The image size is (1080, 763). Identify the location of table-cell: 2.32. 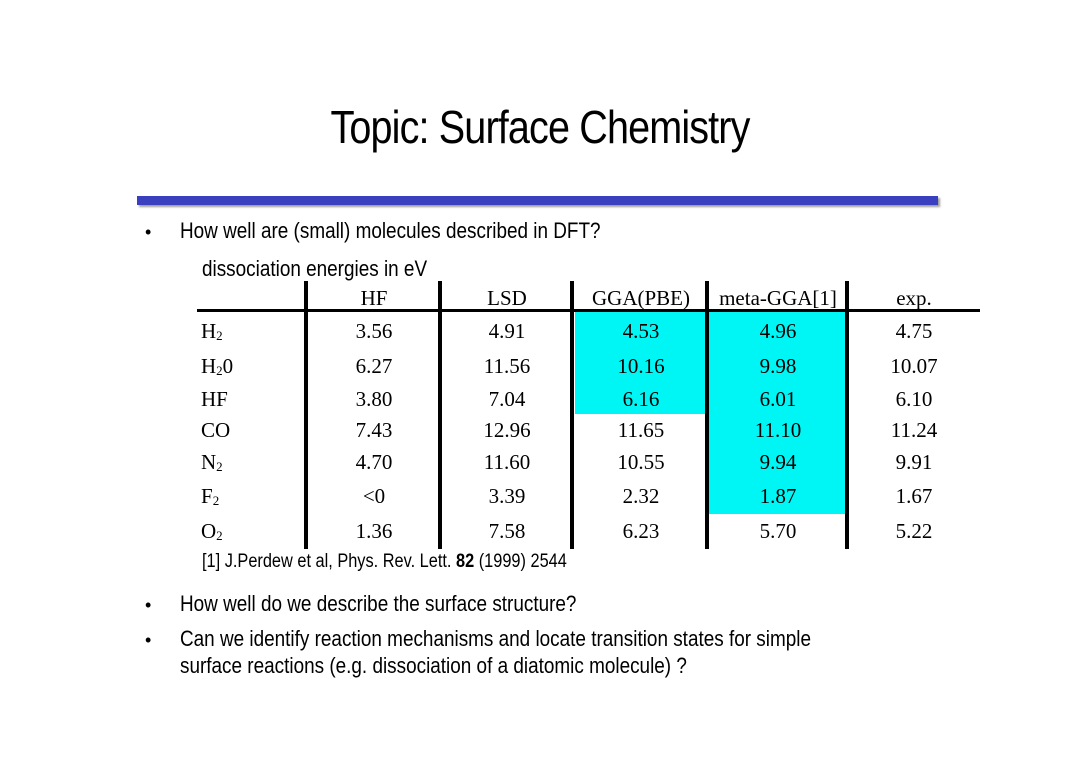
(641, 496).